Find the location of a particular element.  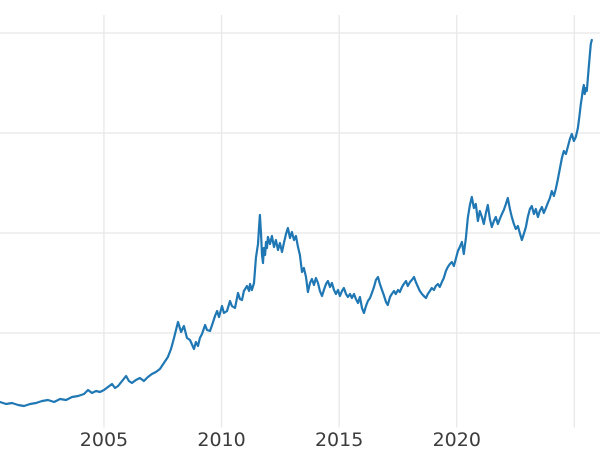

x-axis-labels: 2005 2010 2015 2020 is located at coordinates (280, 439).